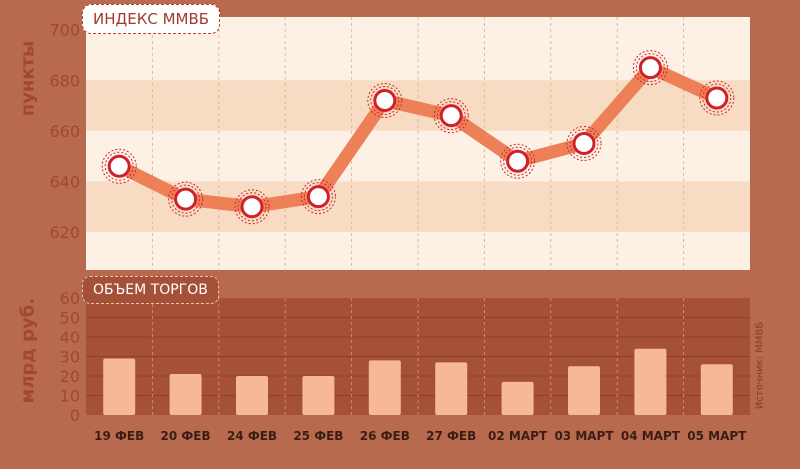 The height and width of the screenshot is (469, 800). Describe the element at coordinates (717, 436) in the screenshot. I see `x-category-label: 05 МАРТ` at that location.